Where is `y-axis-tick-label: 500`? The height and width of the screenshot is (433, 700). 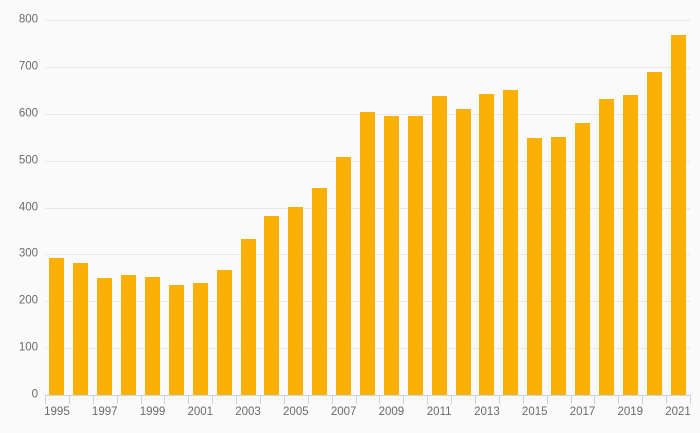 y-axis-tick-label: 500 is located at coordinates (28, 159).